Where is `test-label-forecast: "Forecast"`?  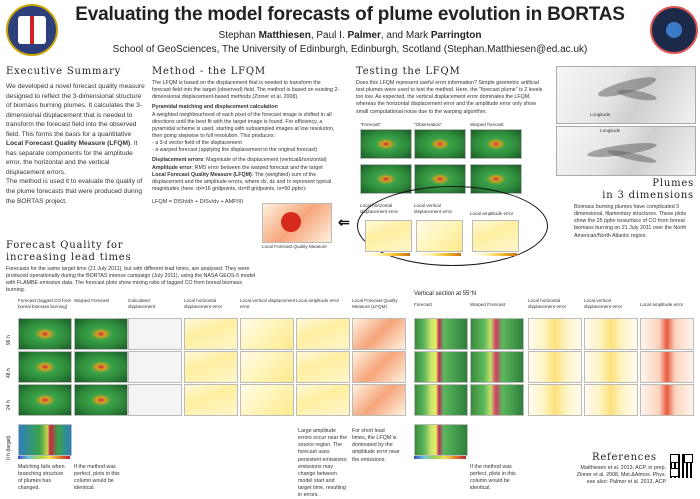 test-label-forecast: "Forecast" is located at coordinates (371, 124).